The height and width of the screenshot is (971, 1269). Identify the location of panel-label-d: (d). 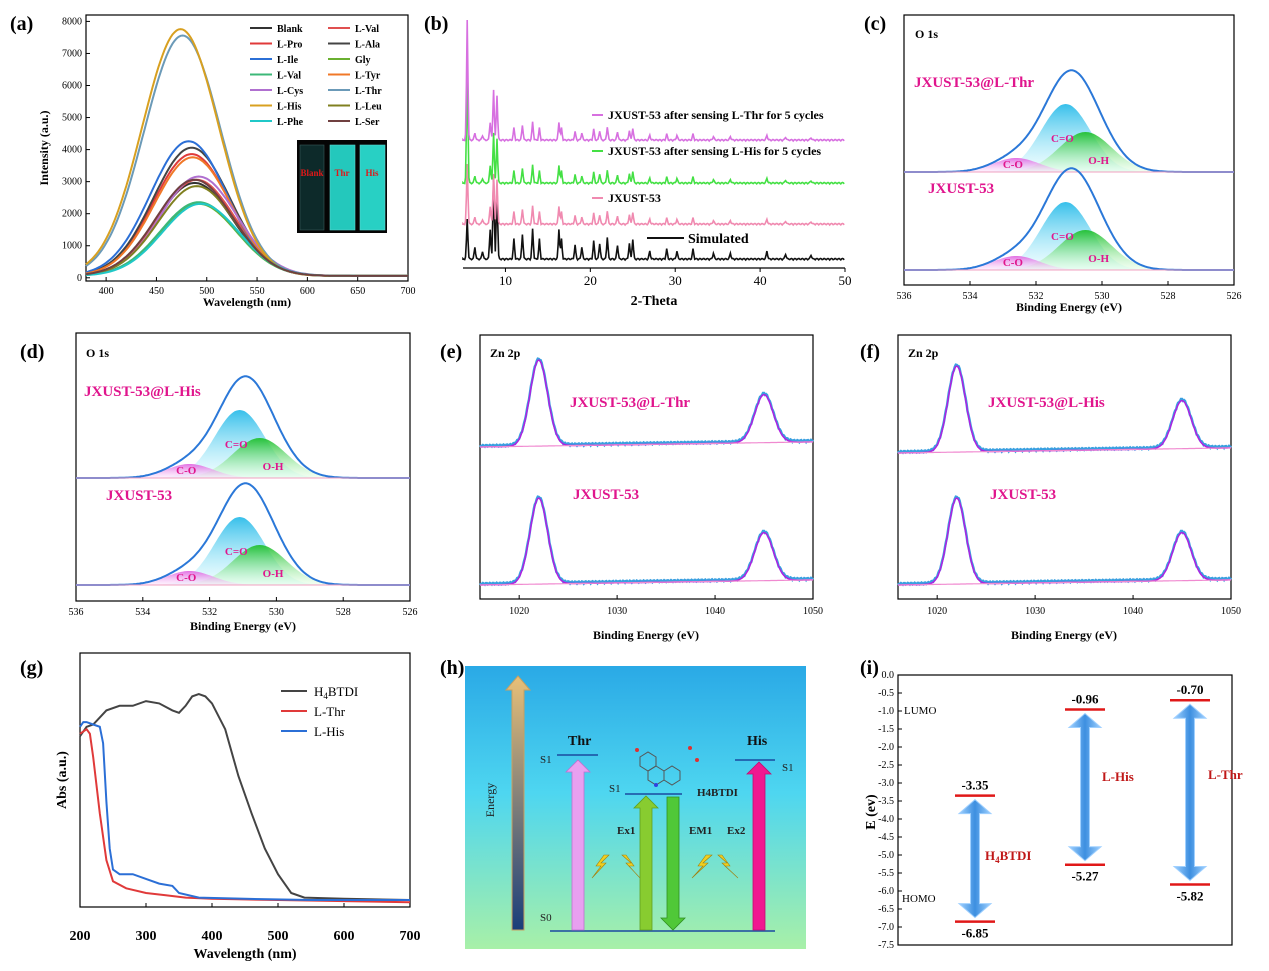
(32, 352).